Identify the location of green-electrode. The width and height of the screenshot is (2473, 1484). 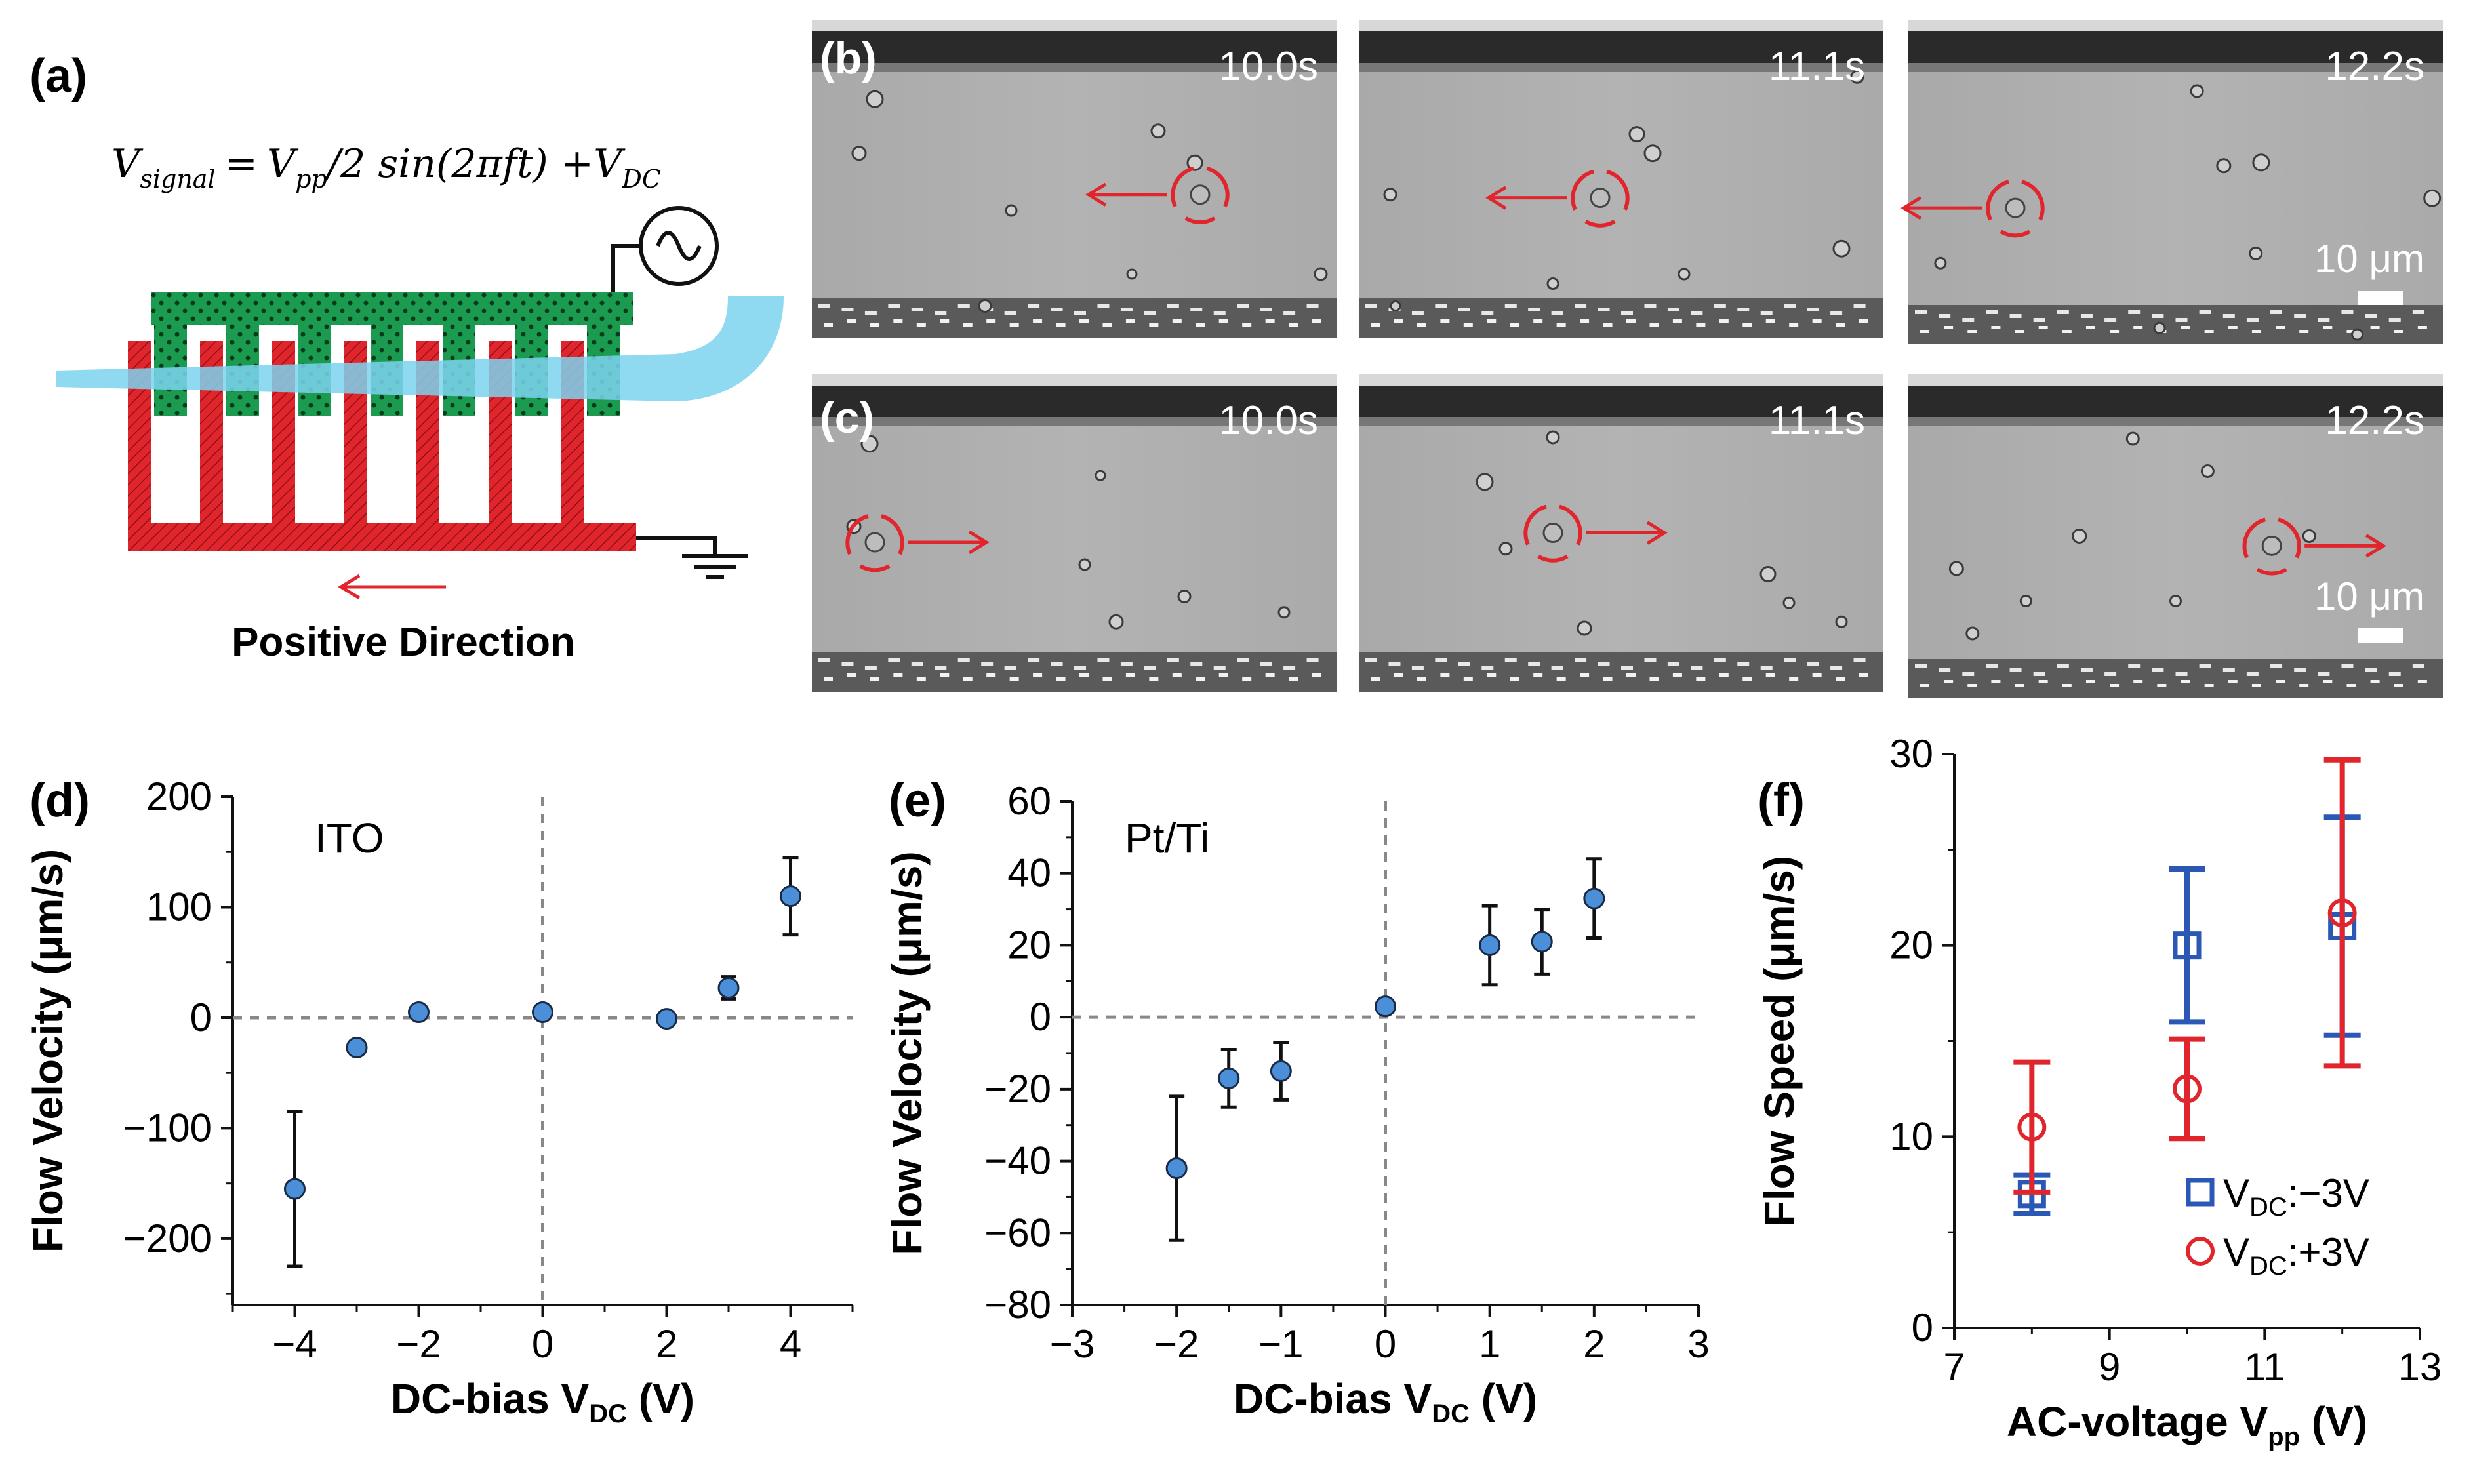
(392, 354).